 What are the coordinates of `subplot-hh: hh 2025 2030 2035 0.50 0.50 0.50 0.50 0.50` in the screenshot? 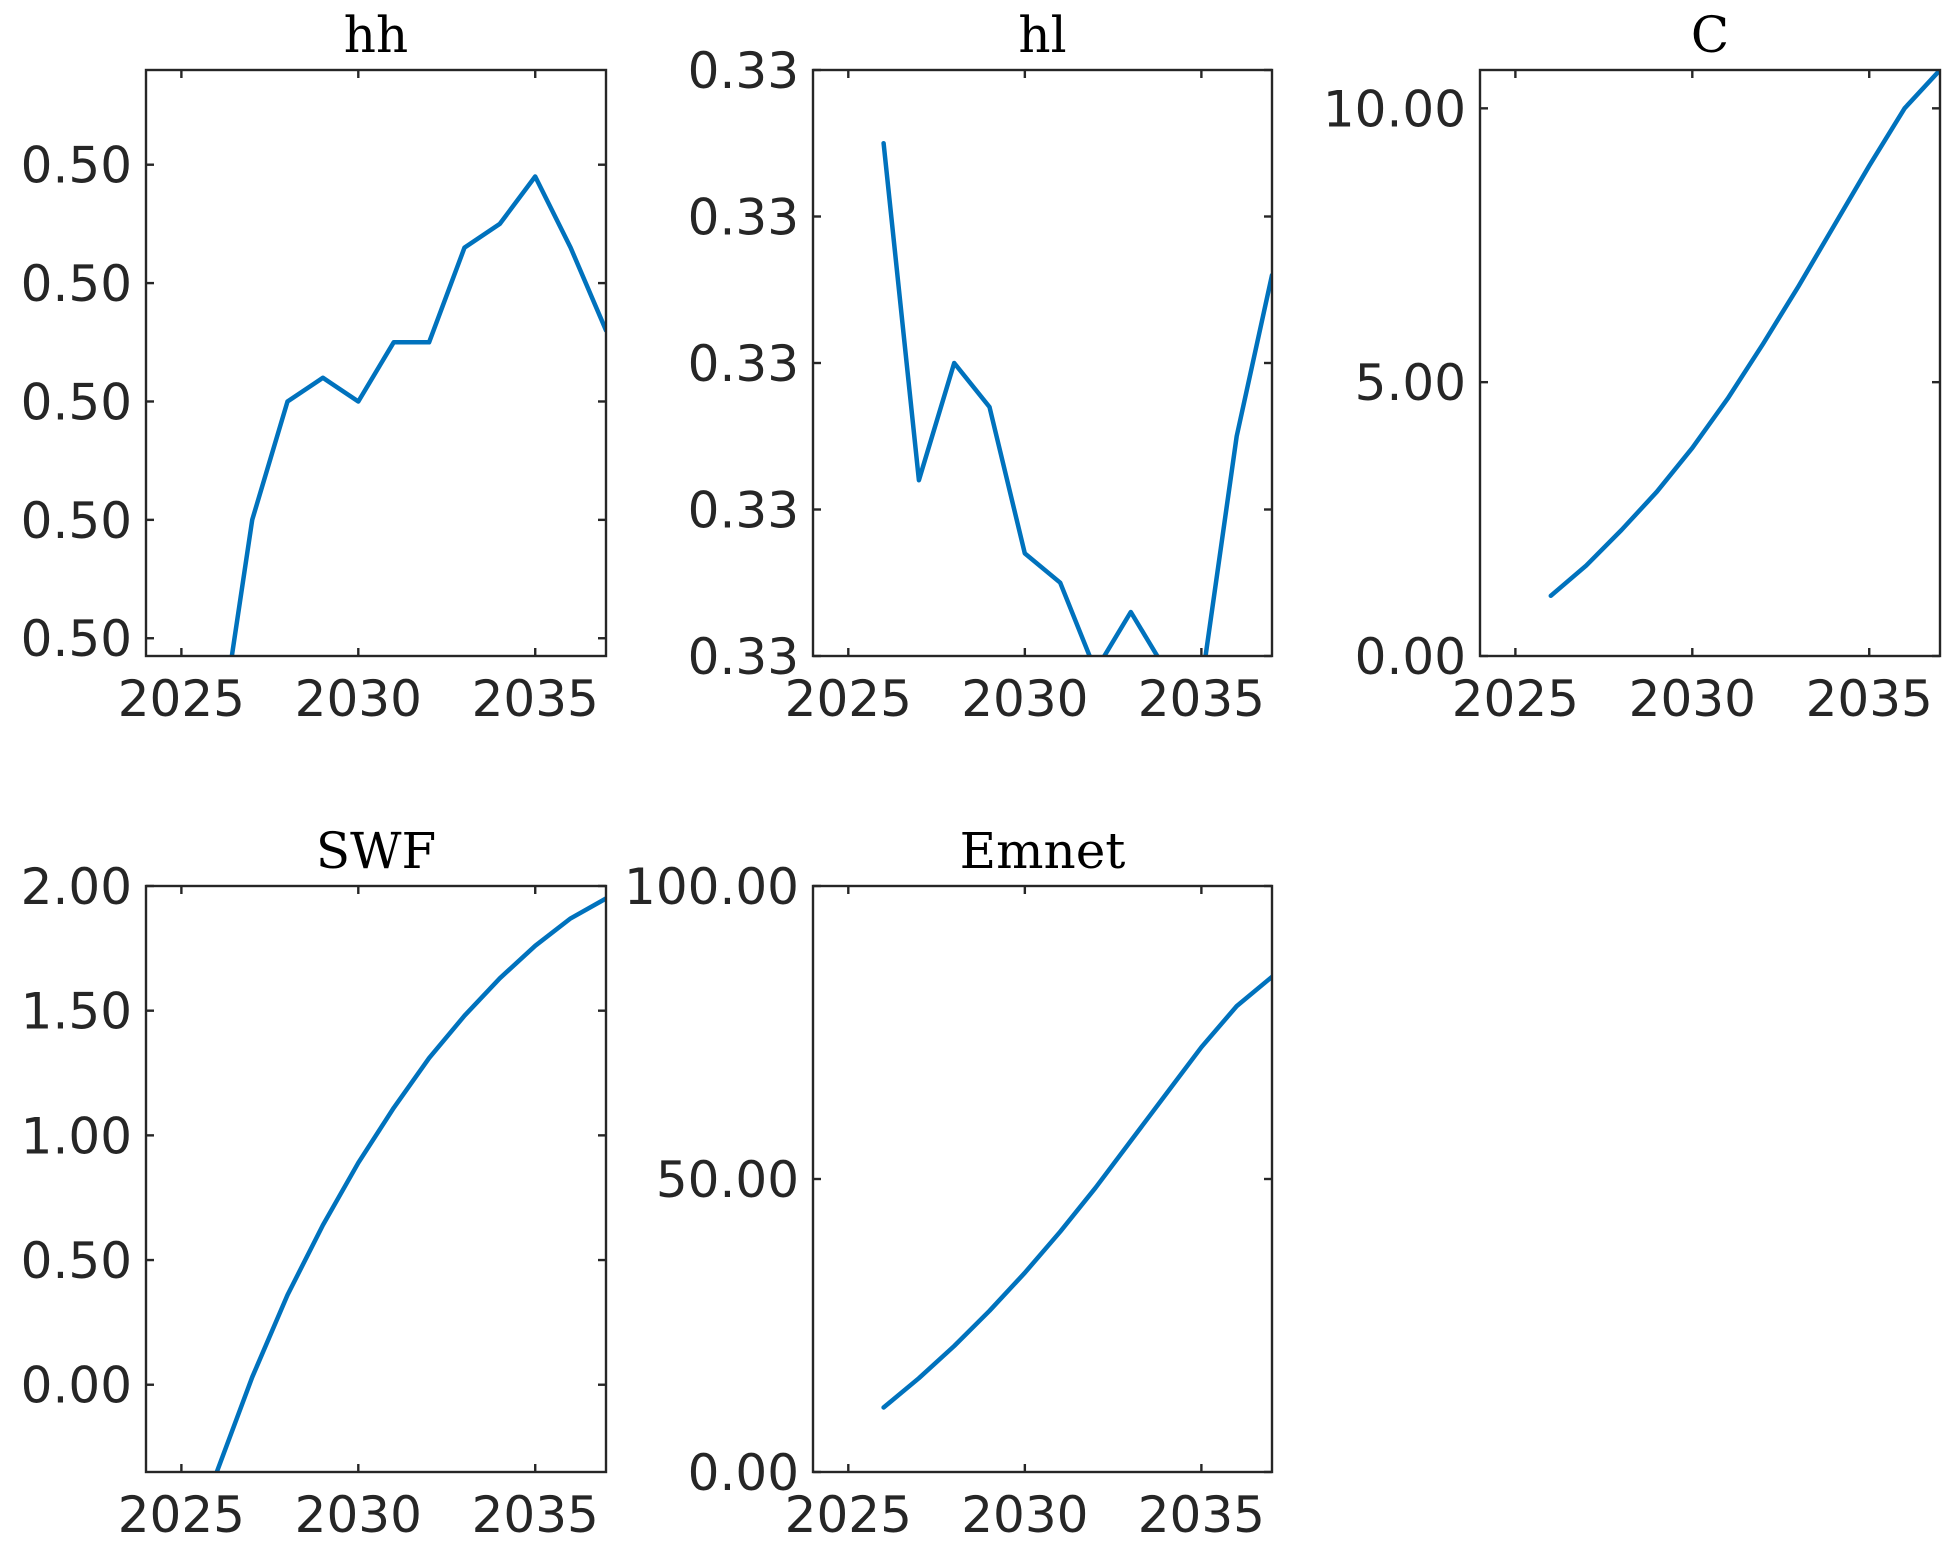 It's located at (314, 367).